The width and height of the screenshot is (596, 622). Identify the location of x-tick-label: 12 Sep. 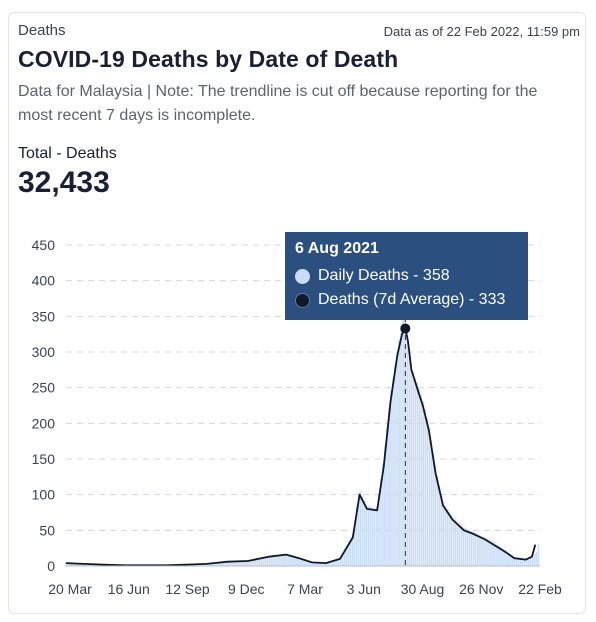
(187, 589).